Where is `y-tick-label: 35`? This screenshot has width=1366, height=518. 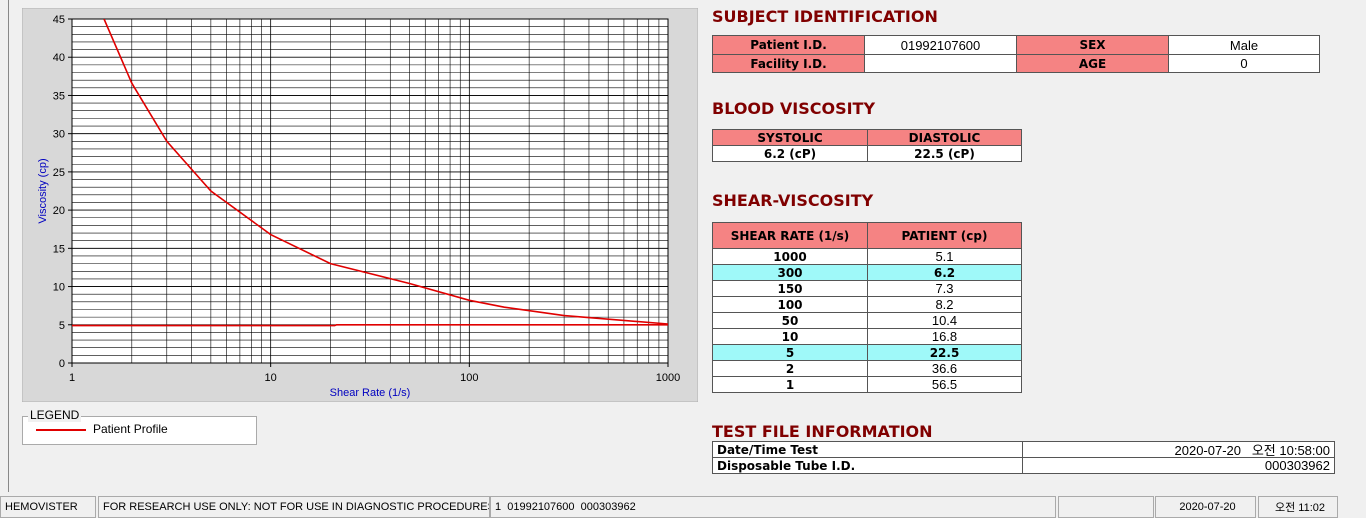
y-tick-label: 35 is located at coordinates (59, 96).